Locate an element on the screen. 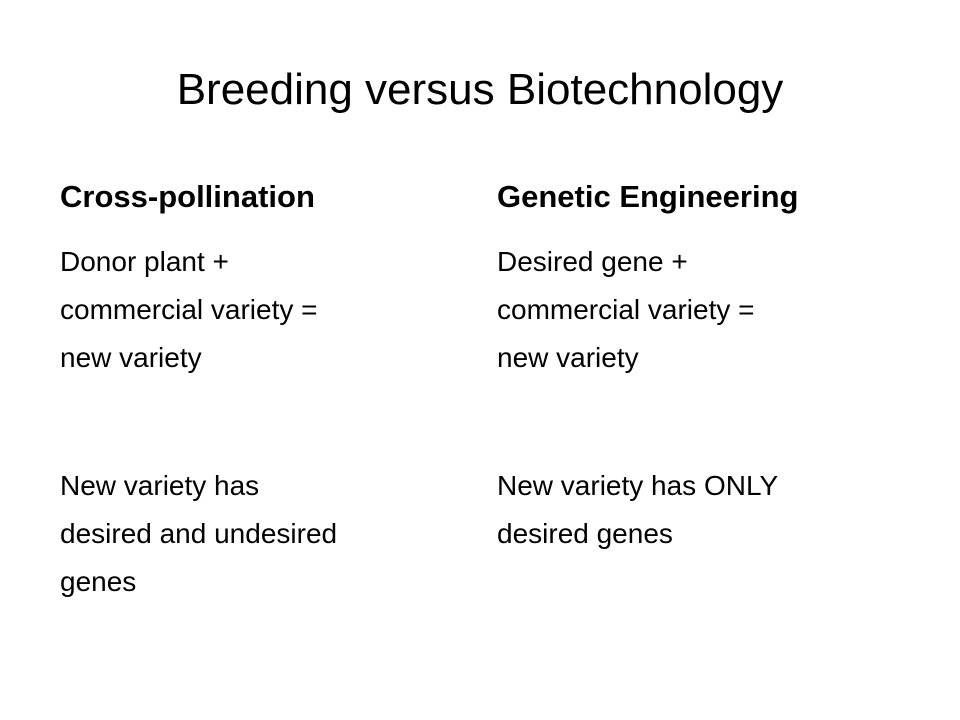 Image resolution: width=960 pixels, height=720 pixels. text-line: Desired gene + is located at coordinates (592, 261).